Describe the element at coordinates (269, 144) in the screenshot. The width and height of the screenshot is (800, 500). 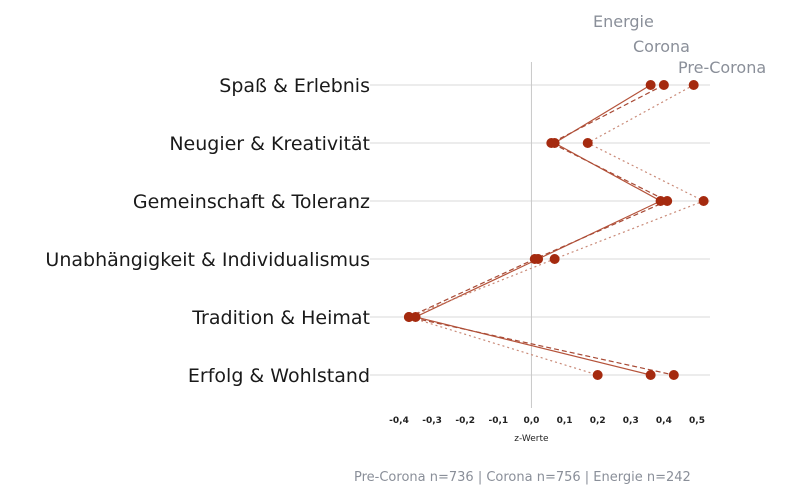
I see `category-label: Neugier & Kreativität` at that location.